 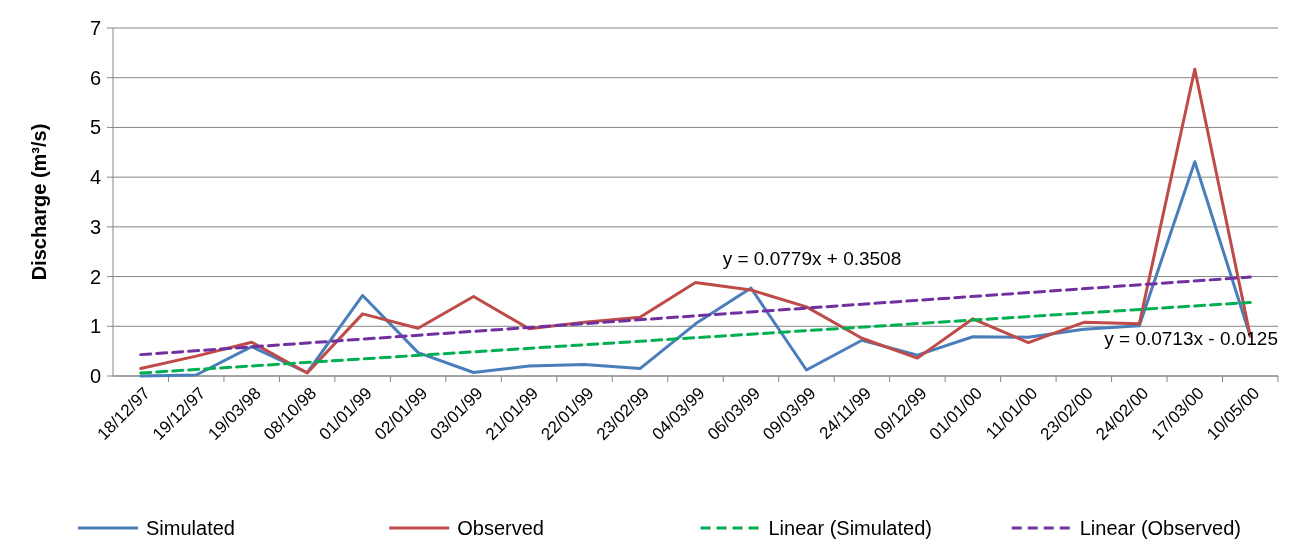 What do you see at coordinates (190, 528) in the screenshot?
I see `legend-label: Simulated` at bounding box center [190, 528].